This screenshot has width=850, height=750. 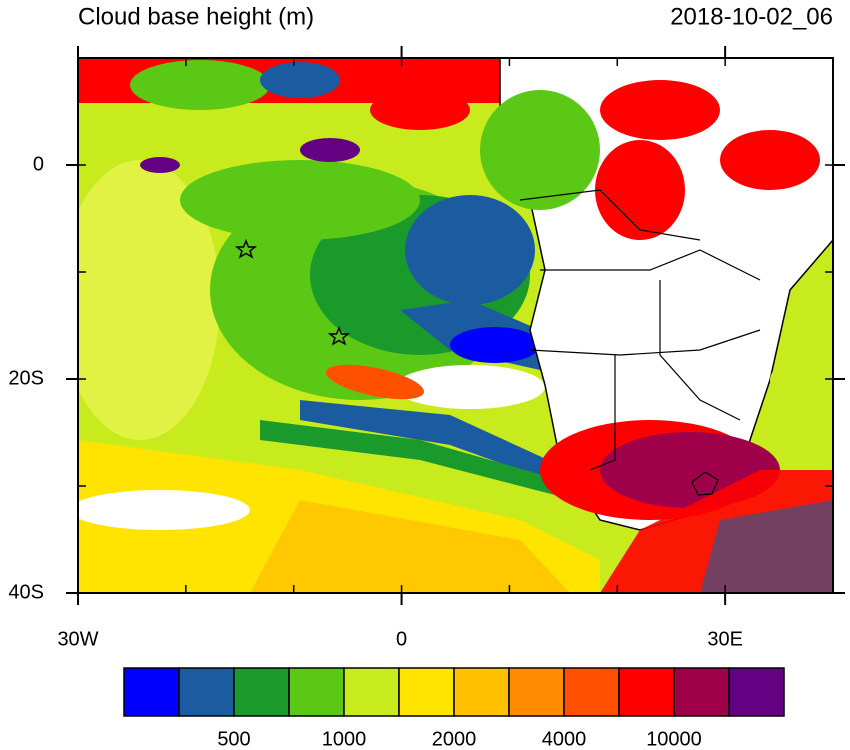 I want to click on colorbar-label: 2000, so click(x=454, y=739).